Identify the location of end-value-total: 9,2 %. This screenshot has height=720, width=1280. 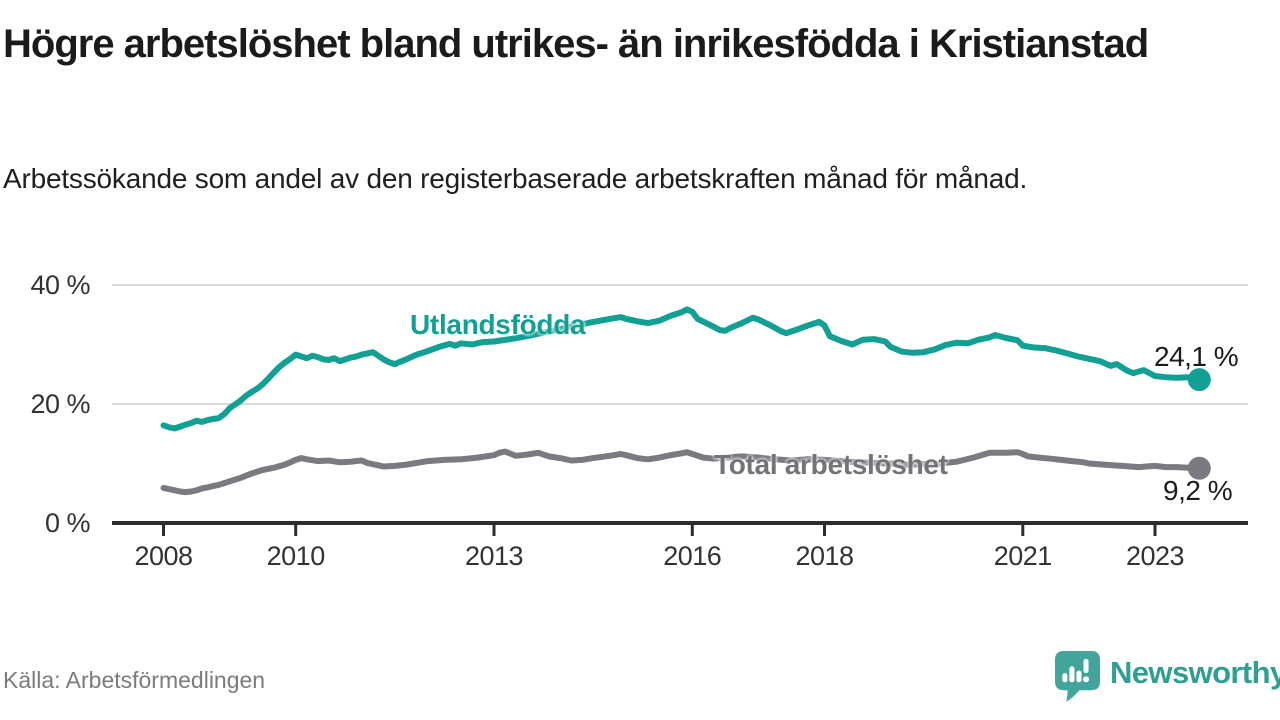
(1198, 490).